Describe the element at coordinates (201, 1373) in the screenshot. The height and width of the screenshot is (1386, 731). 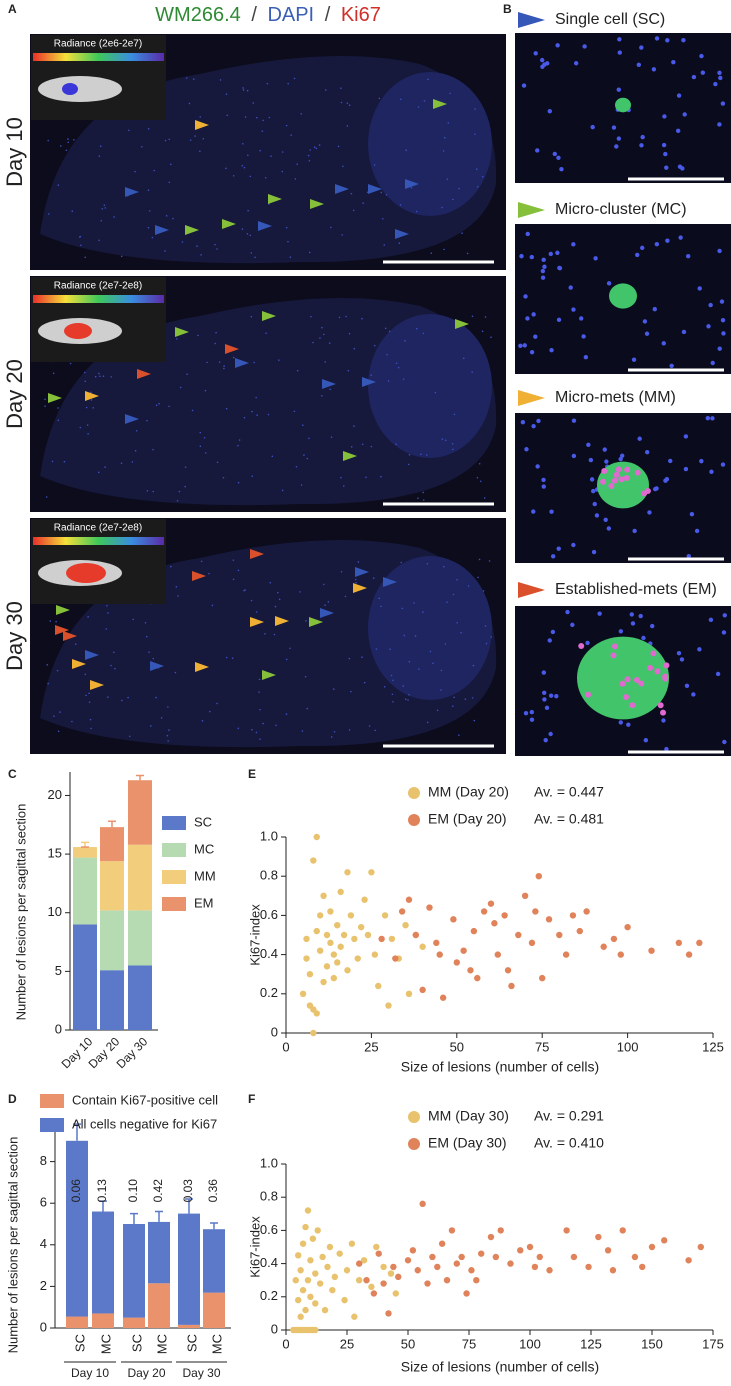
I see `group-label: Day 30` at that location.